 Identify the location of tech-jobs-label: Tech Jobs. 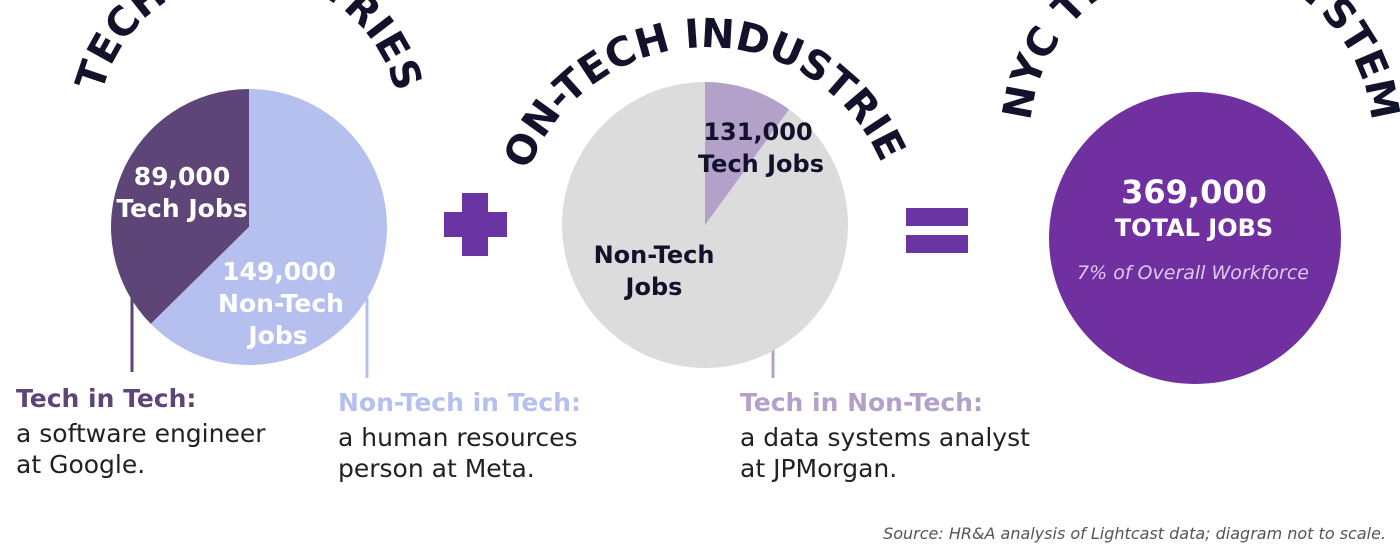
(181, 208).